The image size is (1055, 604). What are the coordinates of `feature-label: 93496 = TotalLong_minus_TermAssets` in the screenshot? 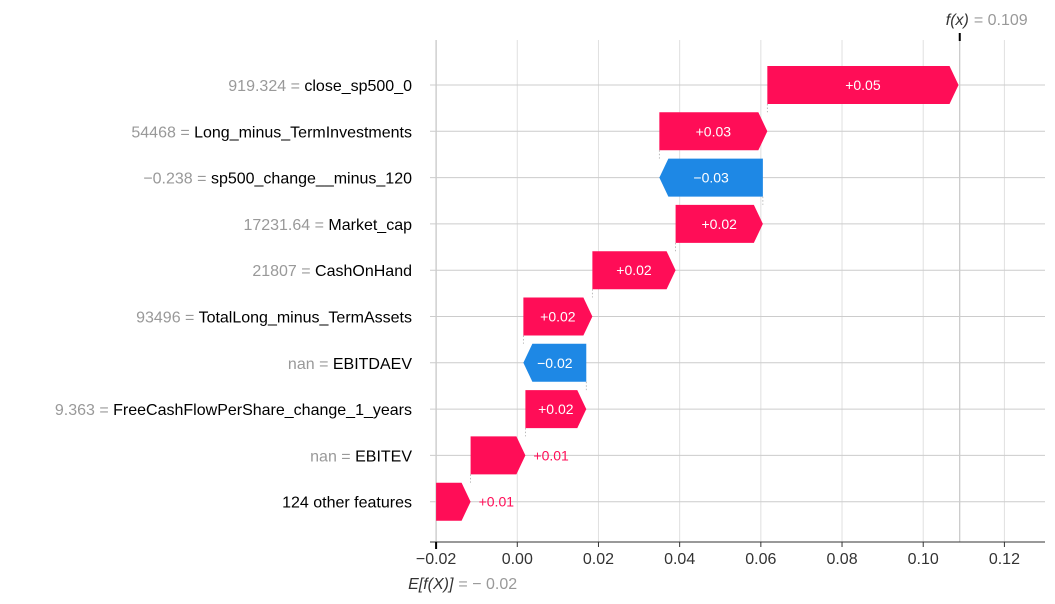 It's located at (274, 318).